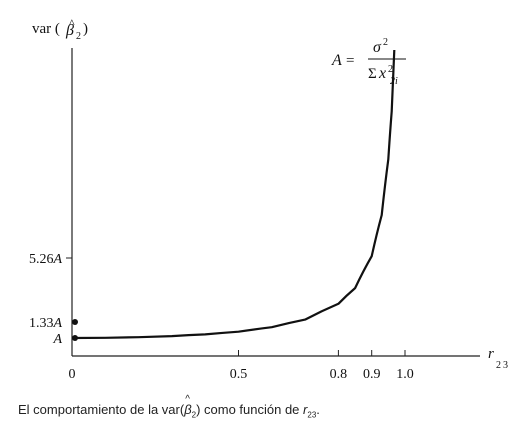 The width and height of the screenshot is (528, 436). I want to click on x-tick-group: 0 0.5 0.8 0.9 1.0, so click(241, 366).